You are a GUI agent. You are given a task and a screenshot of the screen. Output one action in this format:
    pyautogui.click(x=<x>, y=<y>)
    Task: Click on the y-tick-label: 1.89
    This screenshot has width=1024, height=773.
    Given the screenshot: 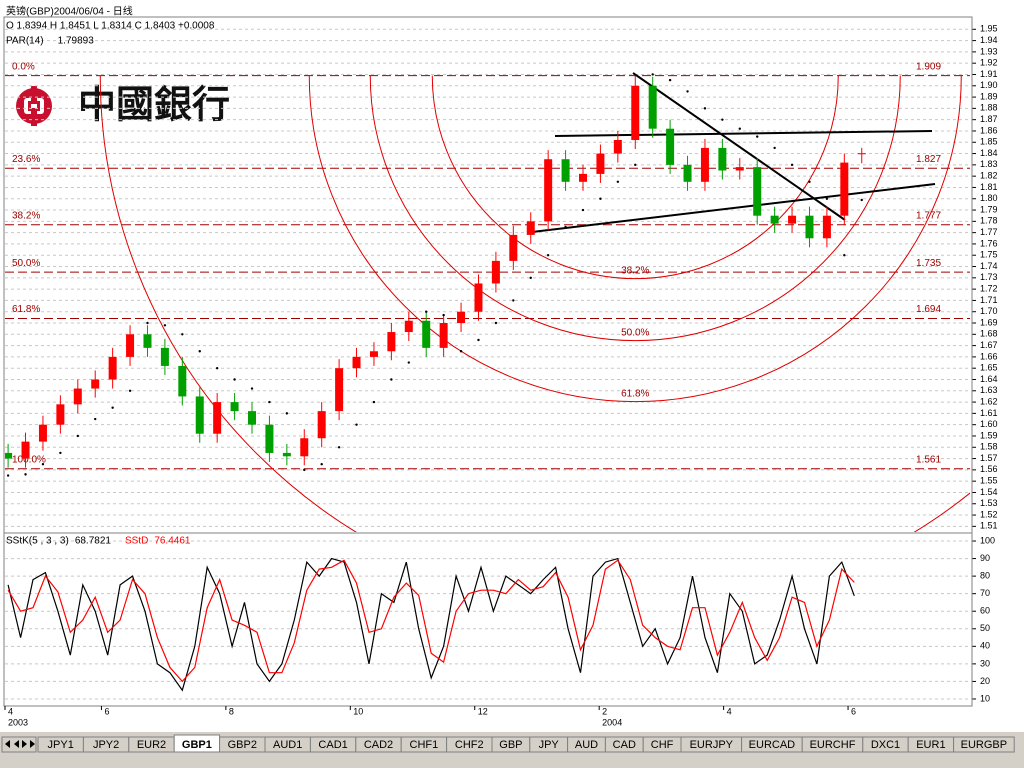 What is the action you would take?
    pyautogui.click(x=989, y=96)
    